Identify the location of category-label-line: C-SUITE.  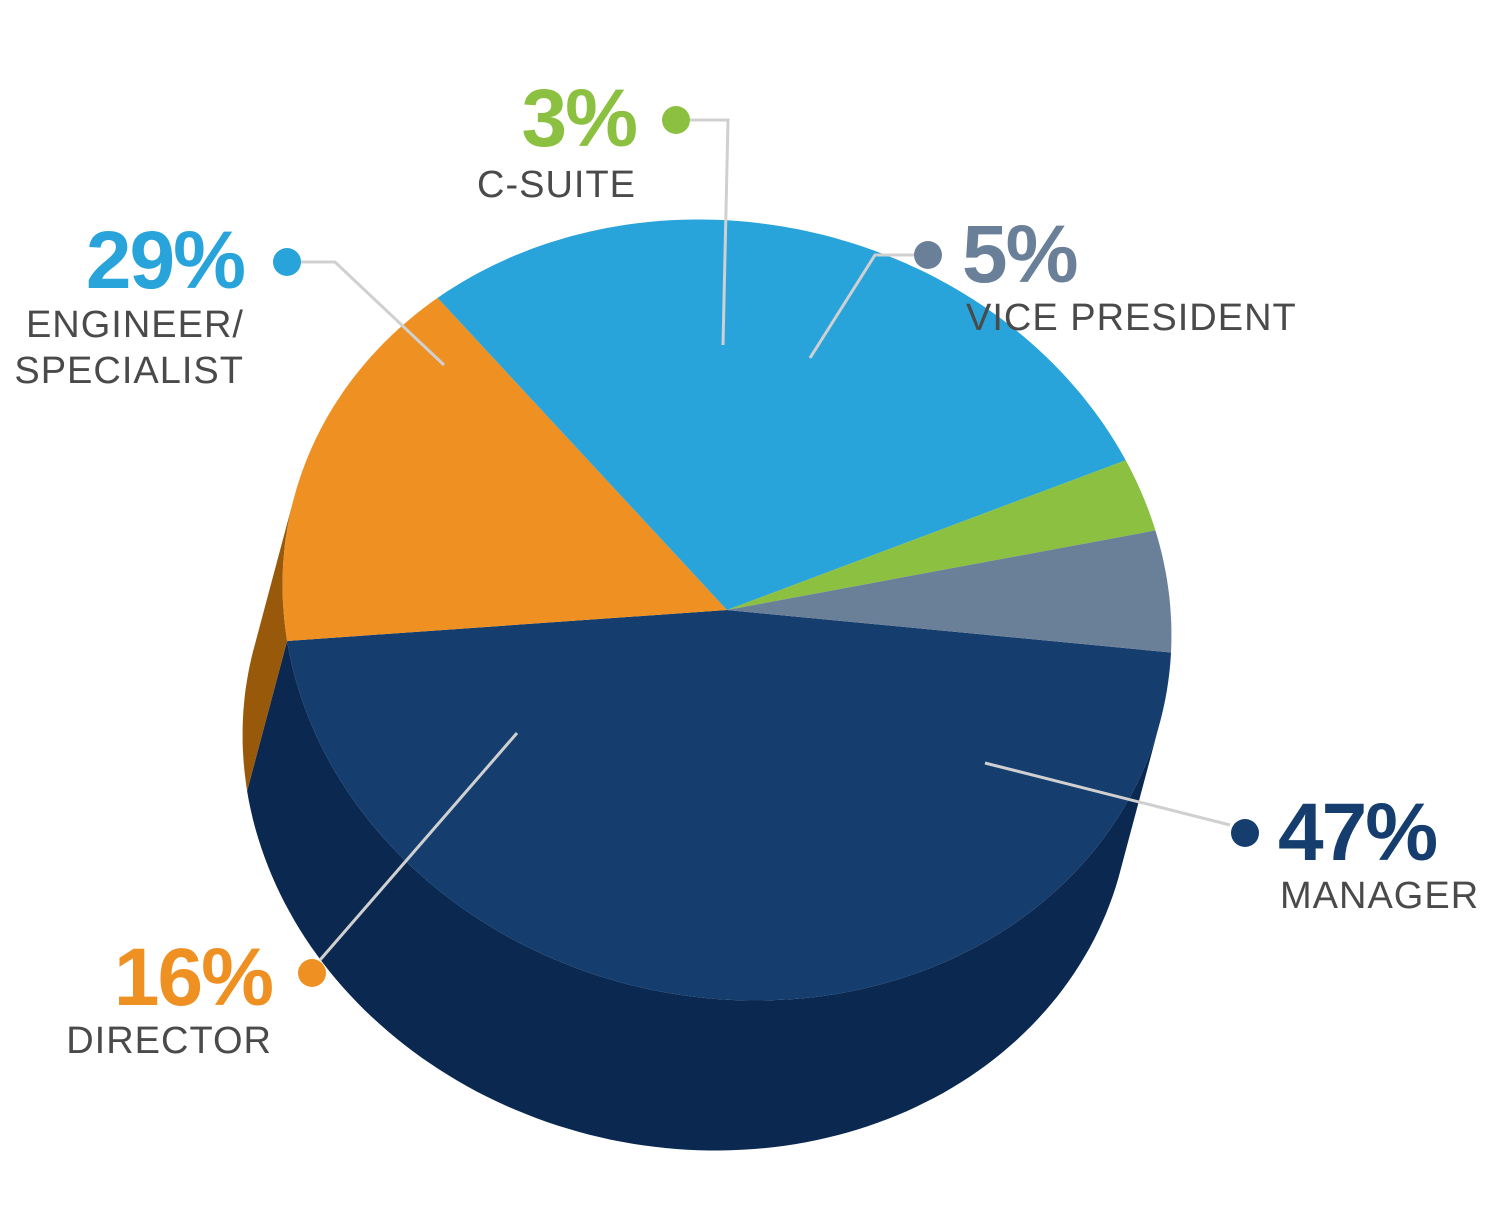
(556, 185).